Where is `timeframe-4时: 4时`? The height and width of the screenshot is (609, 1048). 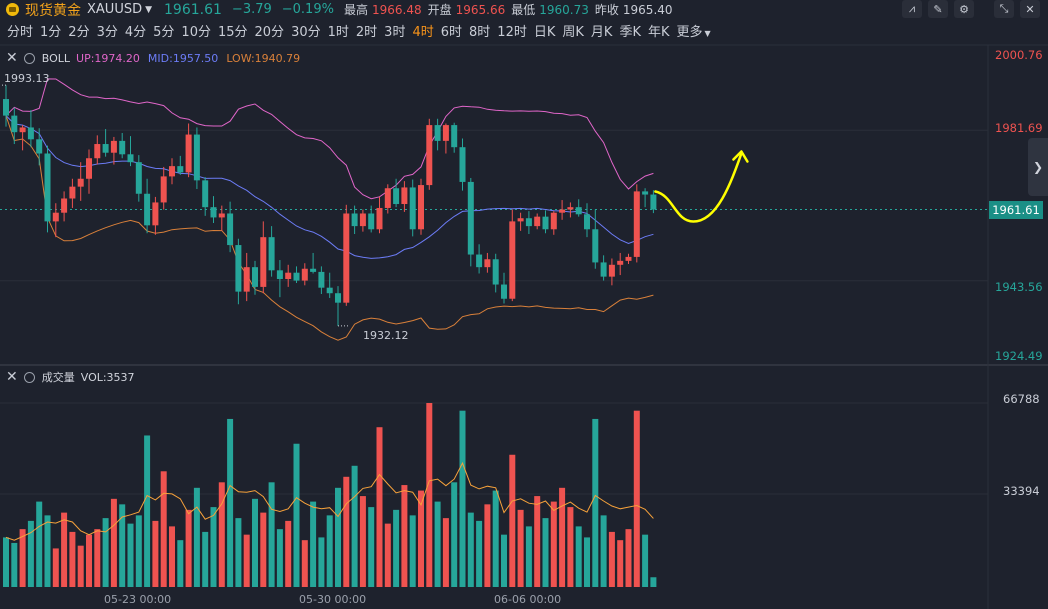 timeframe-4时: 4时 is located at coordinates (423, 32).